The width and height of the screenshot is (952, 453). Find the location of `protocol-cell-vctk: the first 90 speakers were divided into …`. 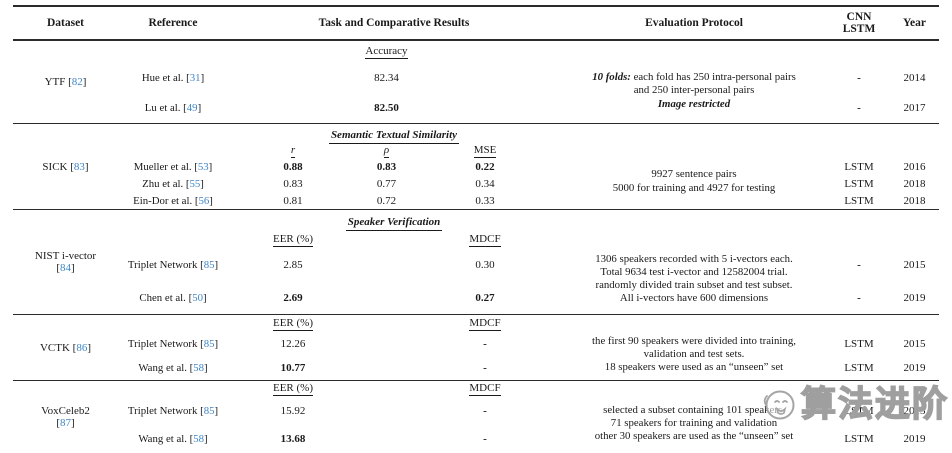

protocol-cell-vctk: the first 90 speakers were divided into … is located at coordinates (694, 347).